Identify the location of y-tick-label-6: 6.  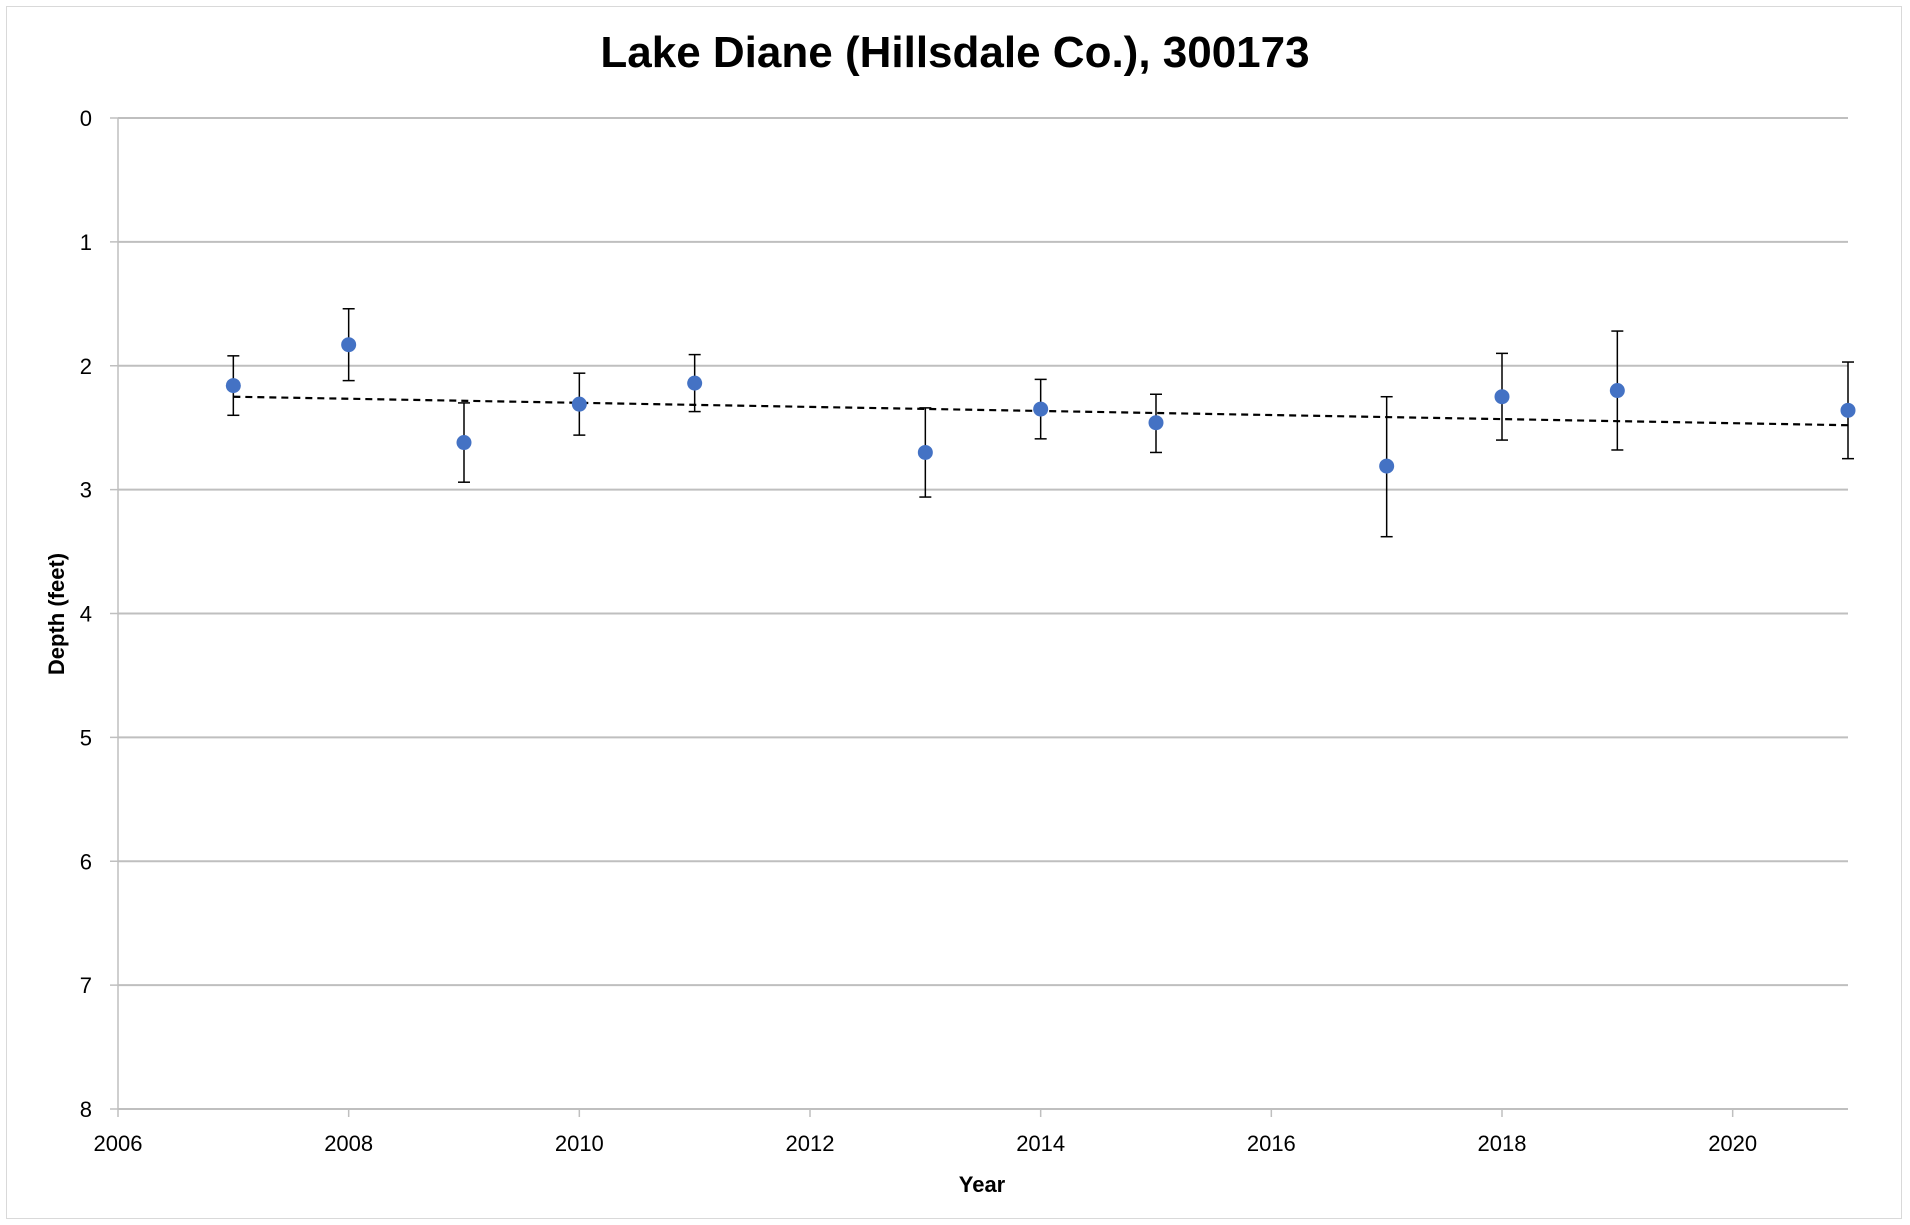
(86, 861).